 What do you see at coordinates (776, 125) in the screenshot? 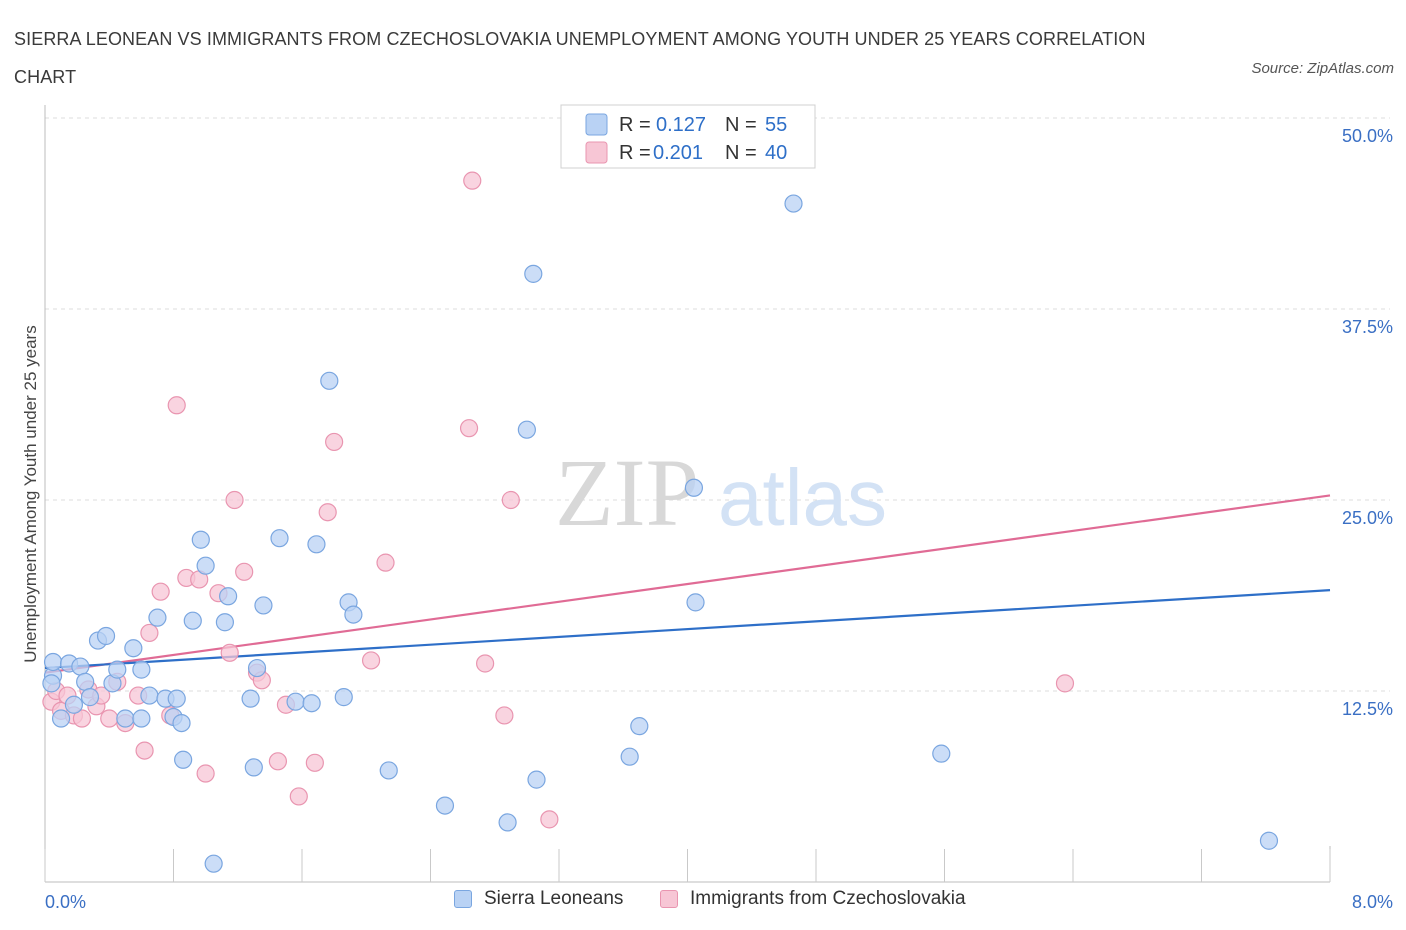
I see `legend-n-value-blue: 55` at bounding box center [776, 125].